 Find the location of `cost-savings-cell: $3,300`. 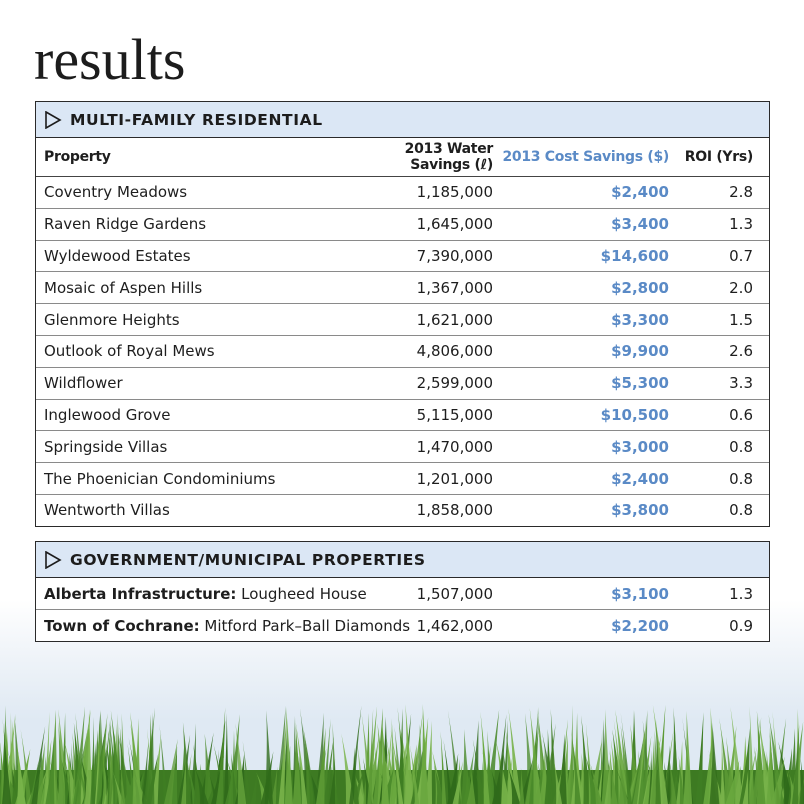

cost-savings-cell: $3,300 is located at coordinates (640, 319).